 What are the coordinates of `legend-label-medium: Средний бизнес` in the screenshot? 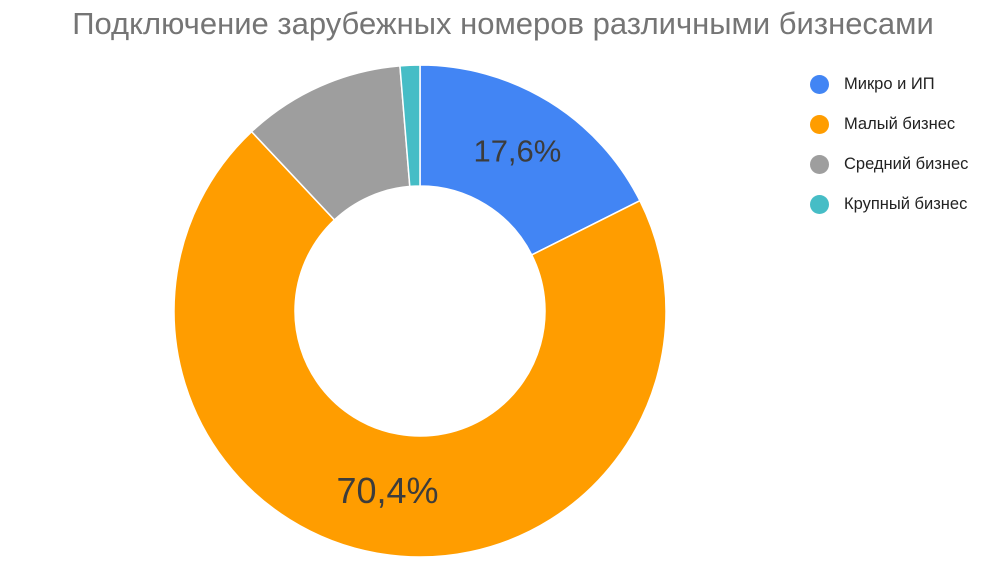 It's located at (906, 163).